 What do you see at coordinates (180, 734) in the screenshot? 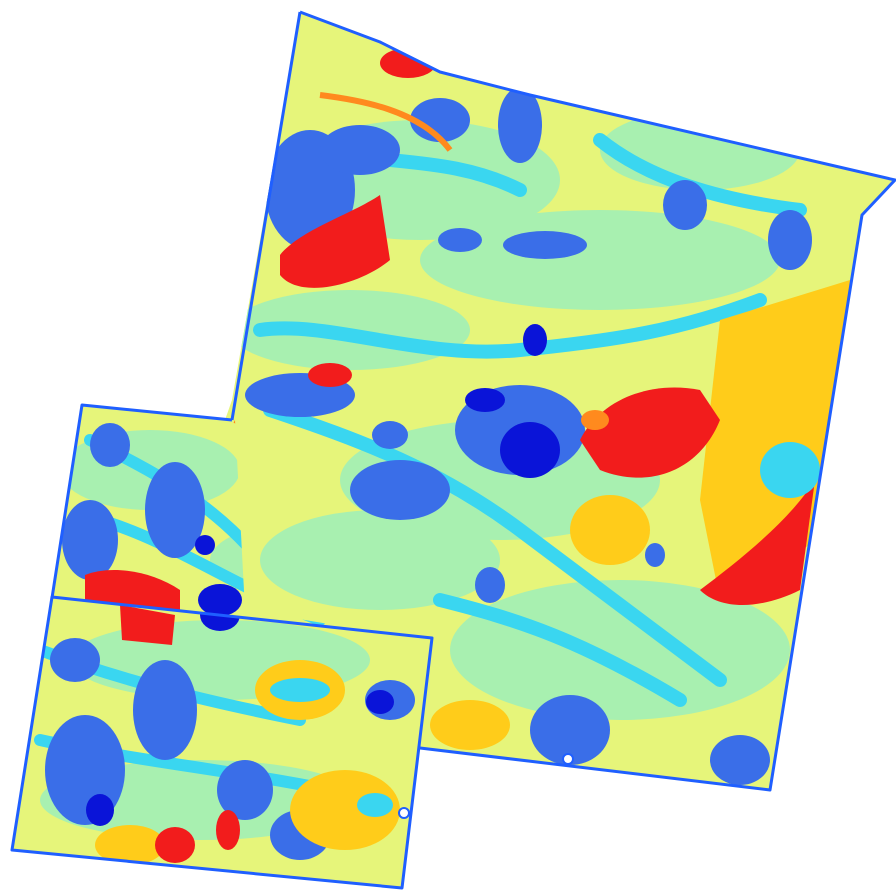
I see `zone-red-patches-sw` at bounding box center [180, 734].